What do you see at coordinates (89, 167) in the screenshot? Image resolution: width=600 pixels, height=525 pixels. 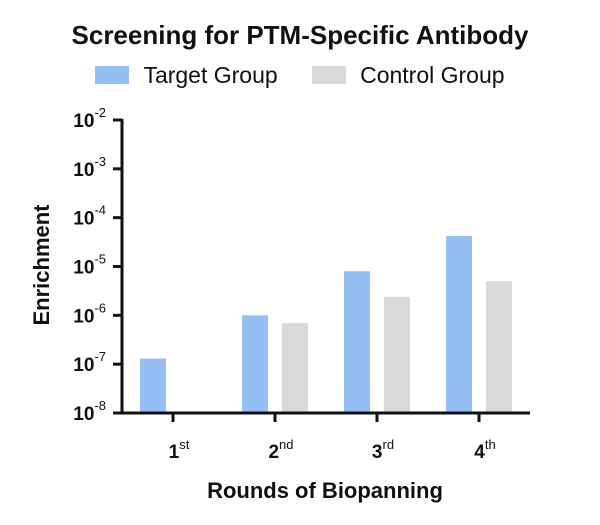 I see `y-tick-label-1: 10⁻³` at bounding box center [89, 167].